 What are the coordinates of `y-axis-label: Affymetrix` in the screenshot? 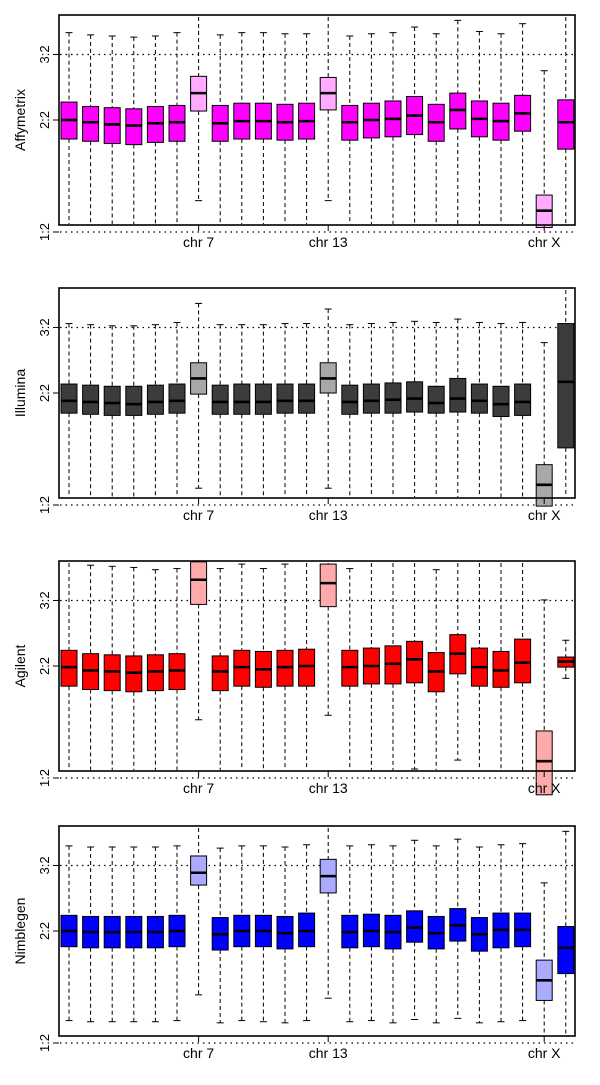 It's located at (20, 120).